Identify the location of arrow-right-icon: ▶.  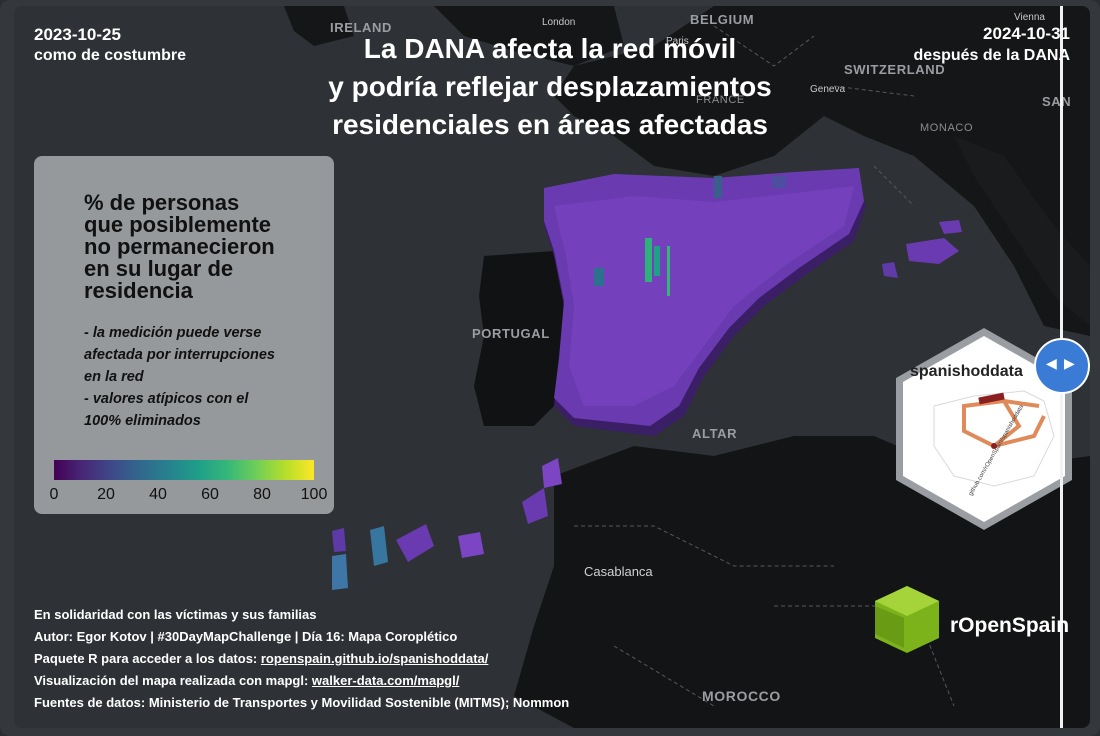
(1069, 364).